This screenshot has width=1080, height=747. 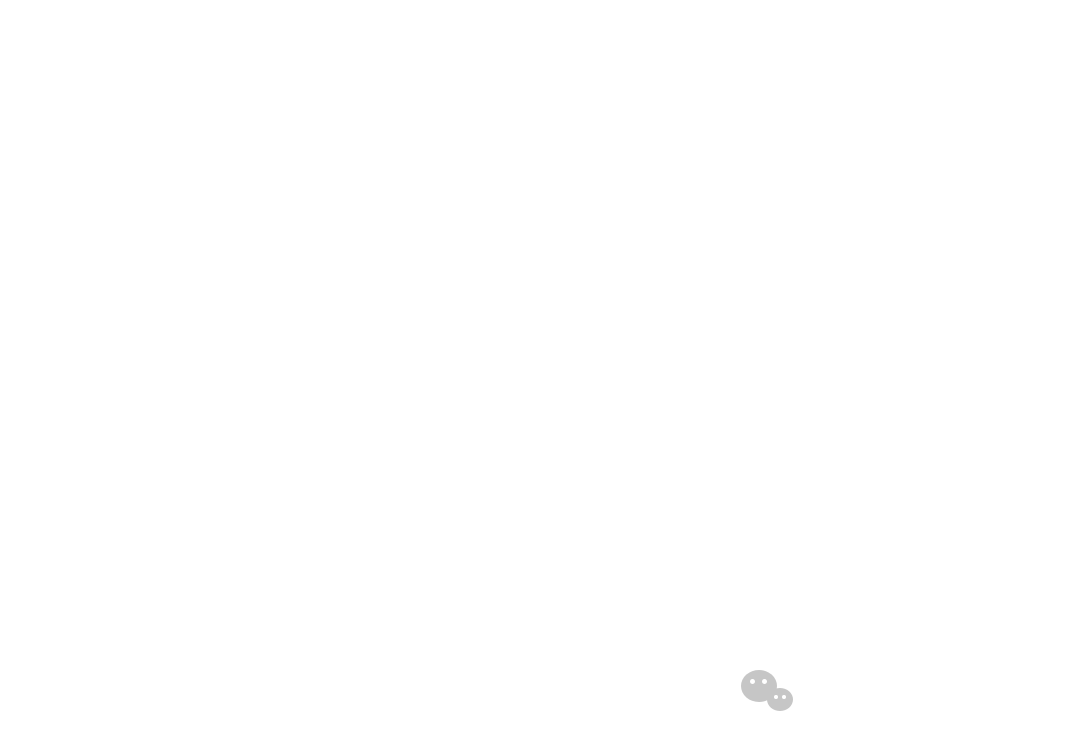 I want to click on panel-bar-oa-noa, so click(x=175, y=643).